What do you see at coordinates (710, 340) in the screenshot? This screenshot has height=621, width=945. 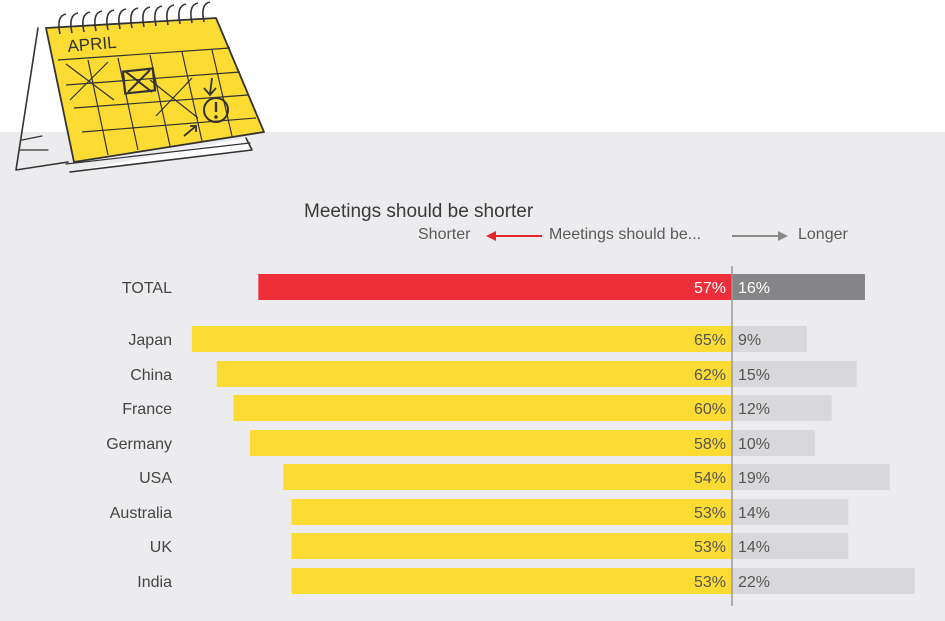 I see `value-label-shorter-japan: 65%` at bounding box center [710, 340].